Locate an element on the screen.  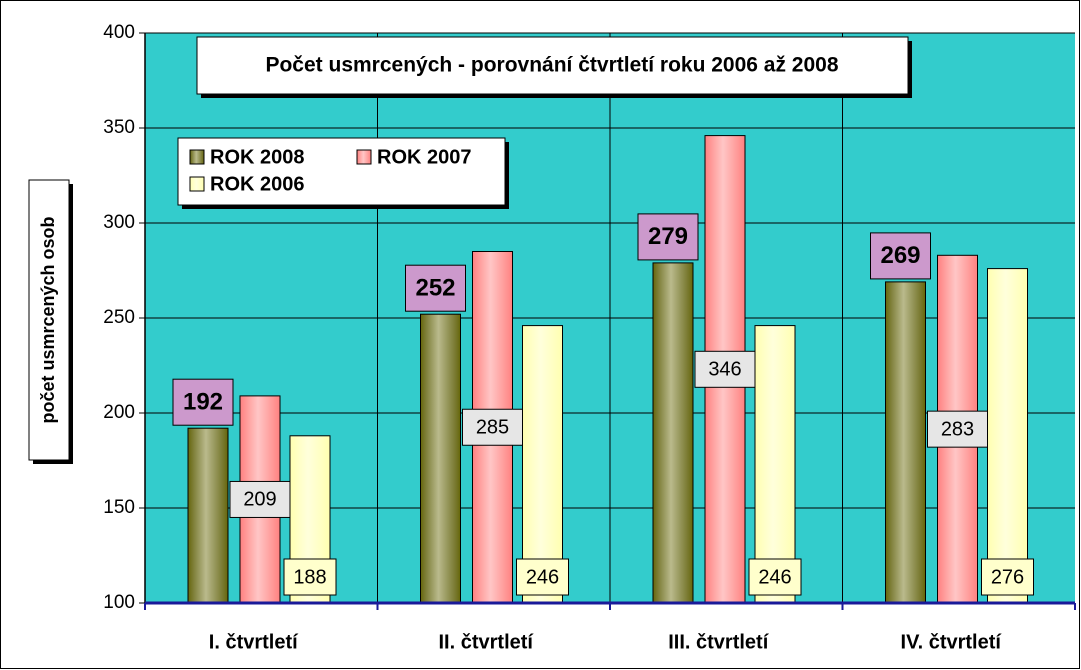
legend-box is located at coordinates (341, 171).